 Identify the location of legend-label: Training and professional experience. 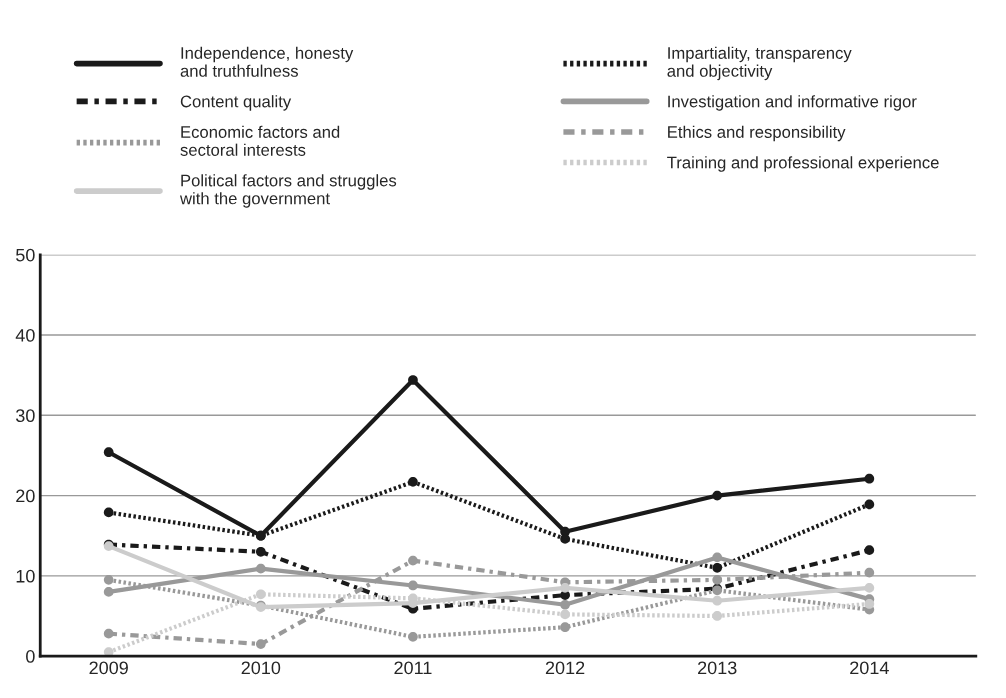
(803, 164).